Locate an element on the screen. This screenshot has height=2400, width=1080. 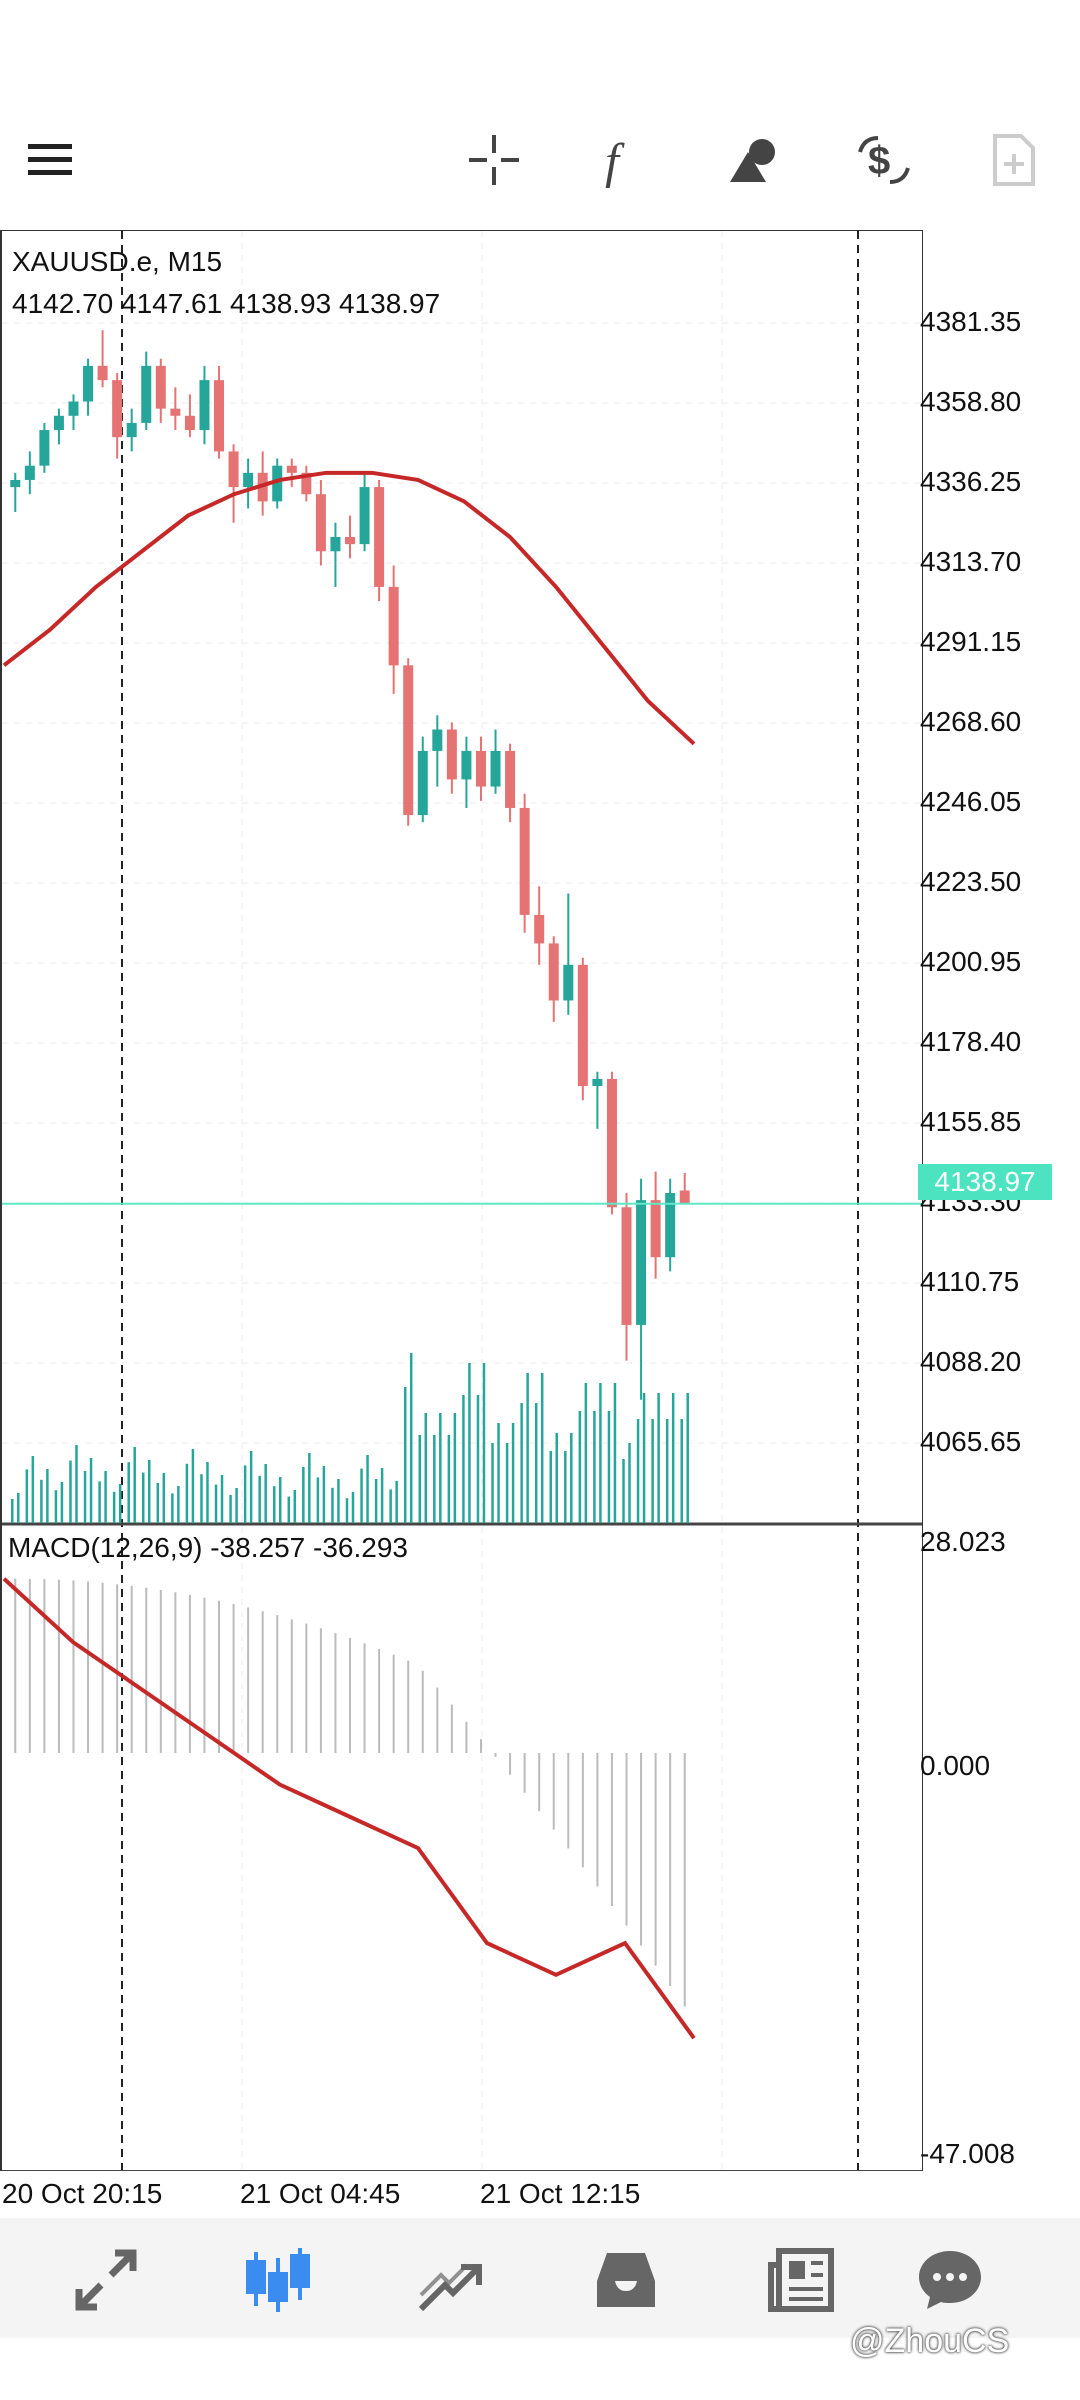
symbol-label: XAUUSD.e, M15 is located at coordinates (117, 261).